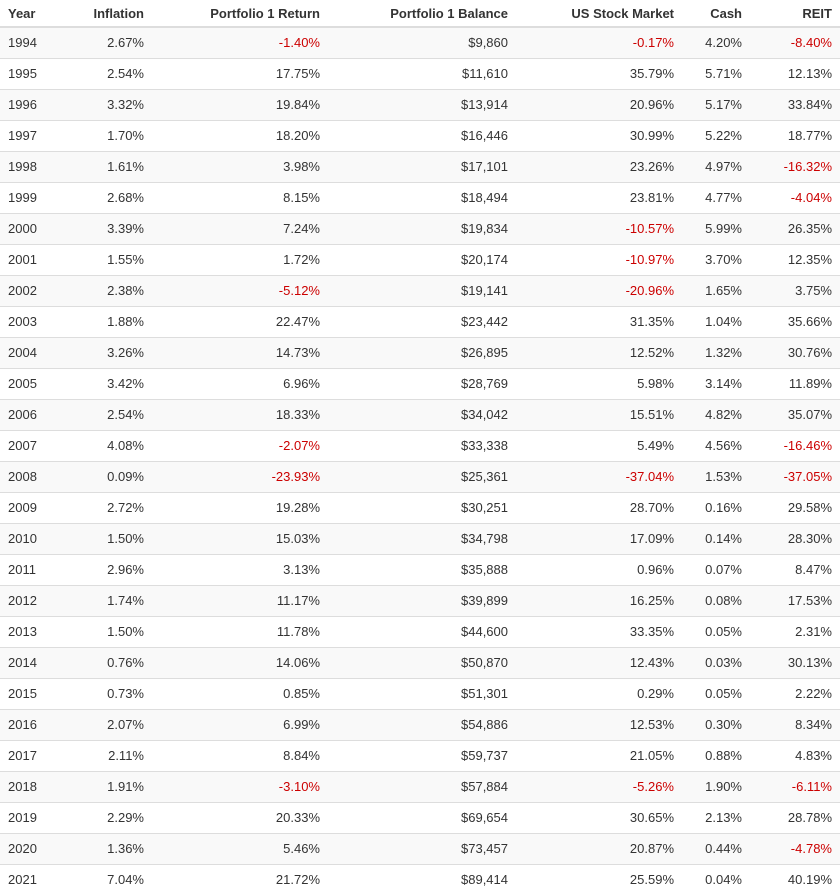  Describe the element at coordinates (599, 600) in the screenshot. I see `us-stock-market-cell: 16.25%` at that location.